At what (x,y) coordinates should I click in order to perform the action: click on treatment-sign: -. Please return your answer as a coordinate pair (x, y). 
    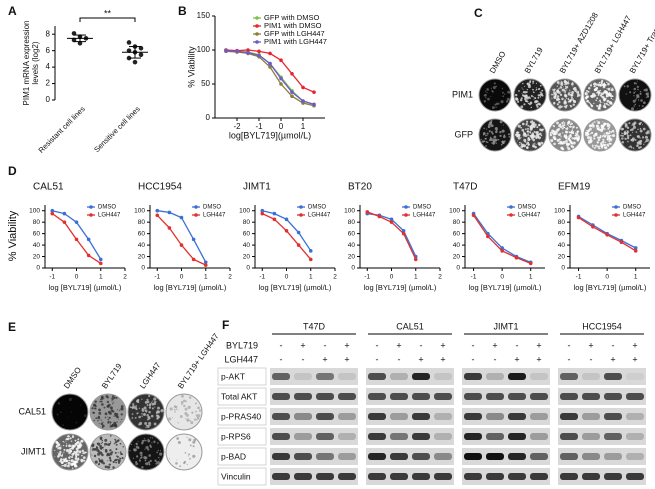
    Looking at the image, I should click on (569, 359).